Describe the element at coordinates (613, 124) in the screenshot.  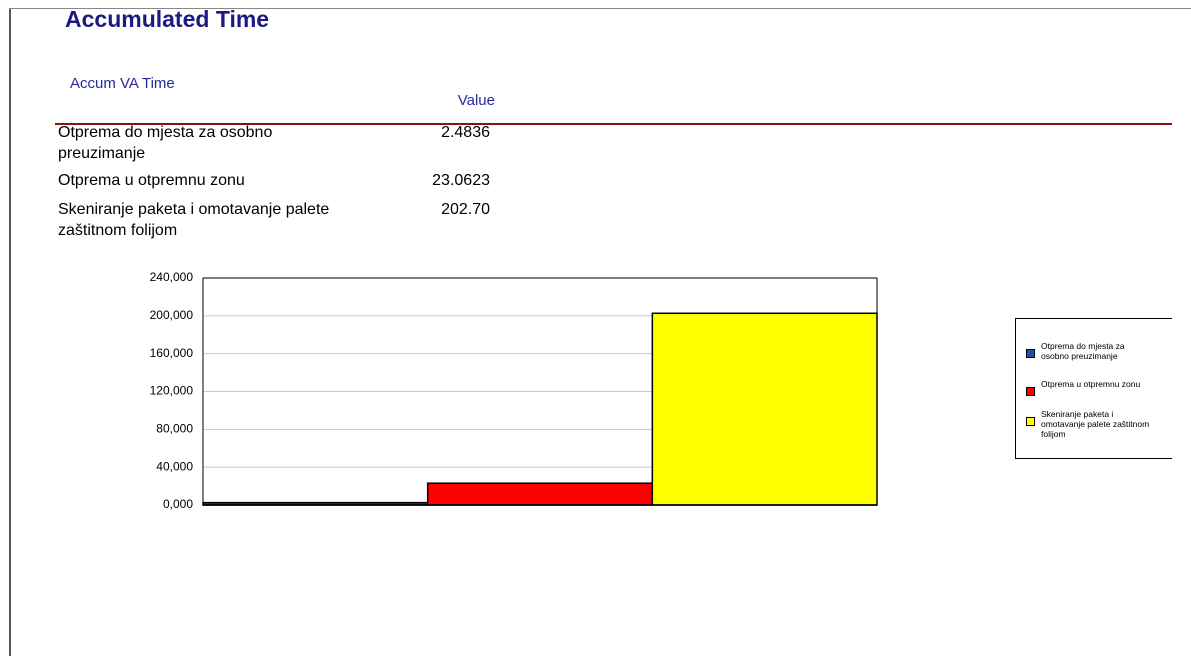
I see `header-rule` at that location.